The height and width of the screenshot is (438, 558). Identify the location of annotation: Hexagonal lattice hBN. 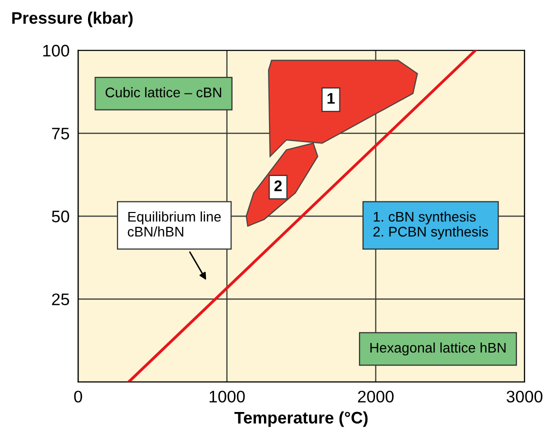
(438, 349).